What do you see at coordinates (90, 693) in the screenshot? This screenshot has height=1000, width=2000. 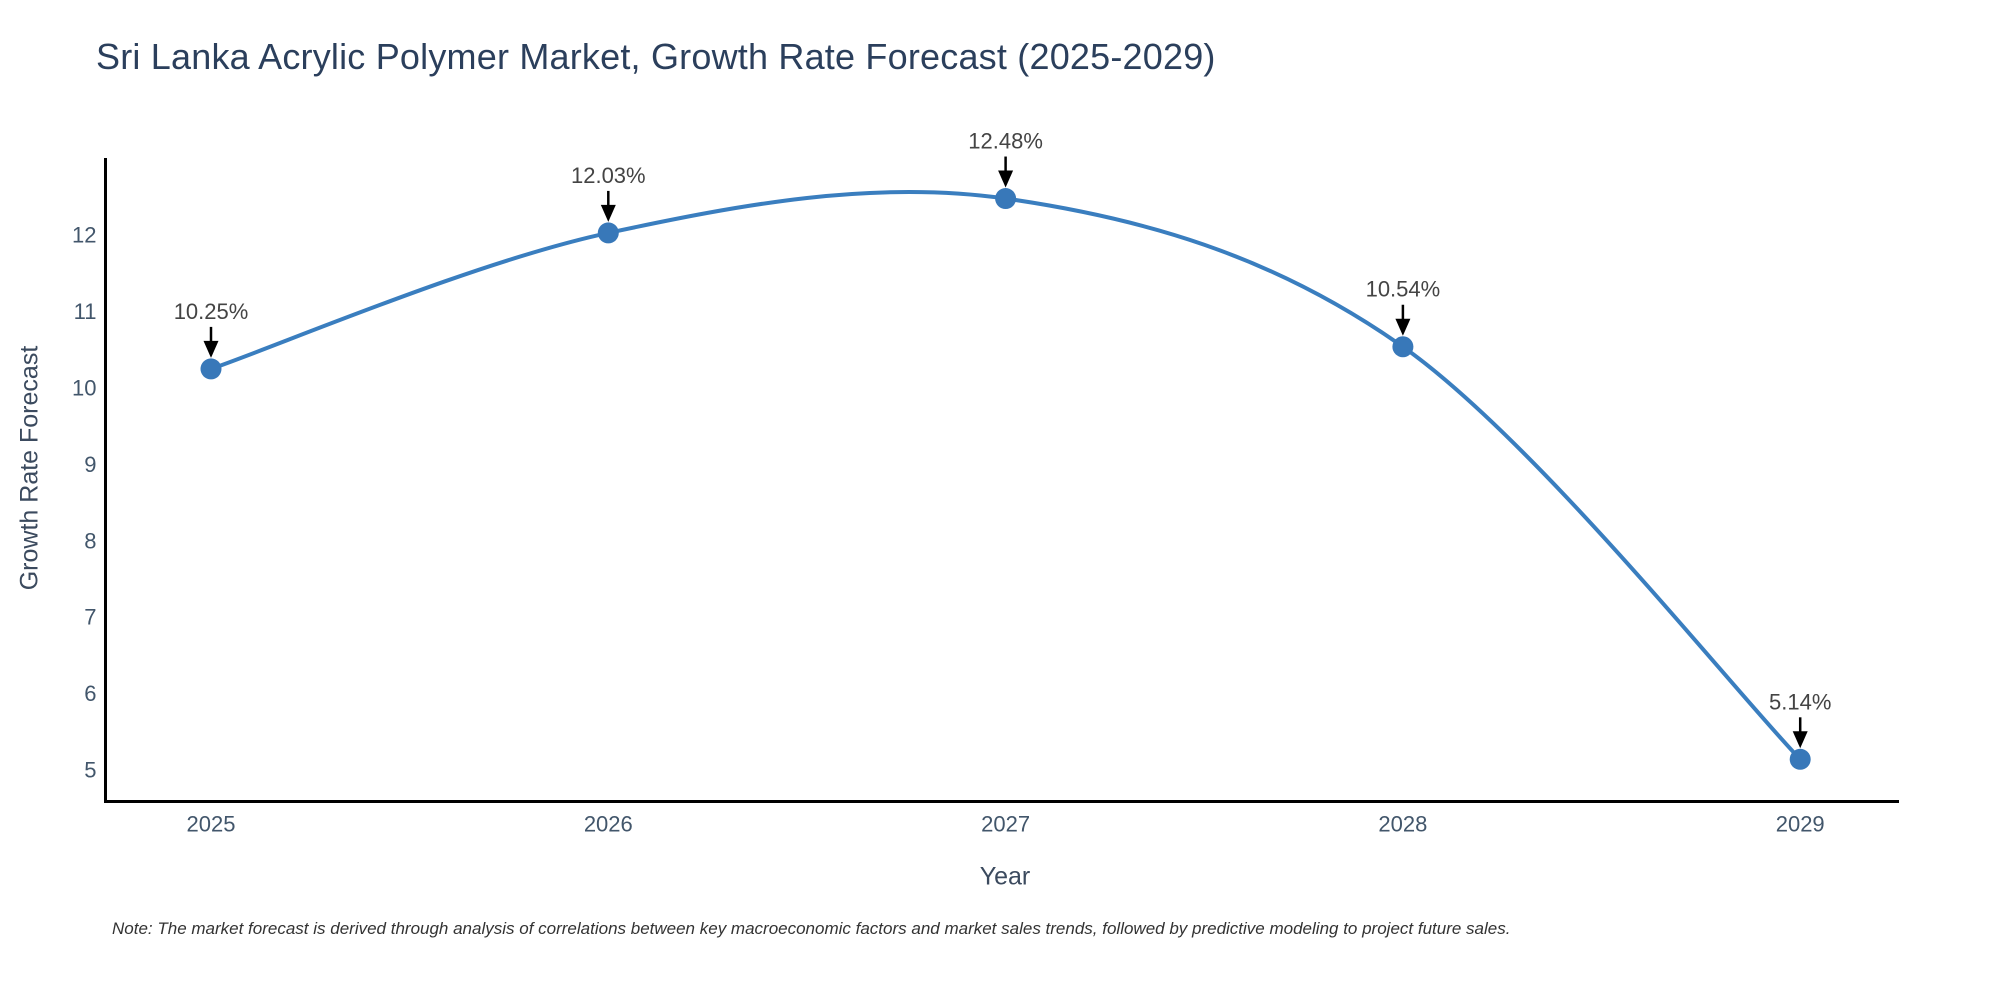 I see `y-tick-label: 6` at bounding box center [90, 693].